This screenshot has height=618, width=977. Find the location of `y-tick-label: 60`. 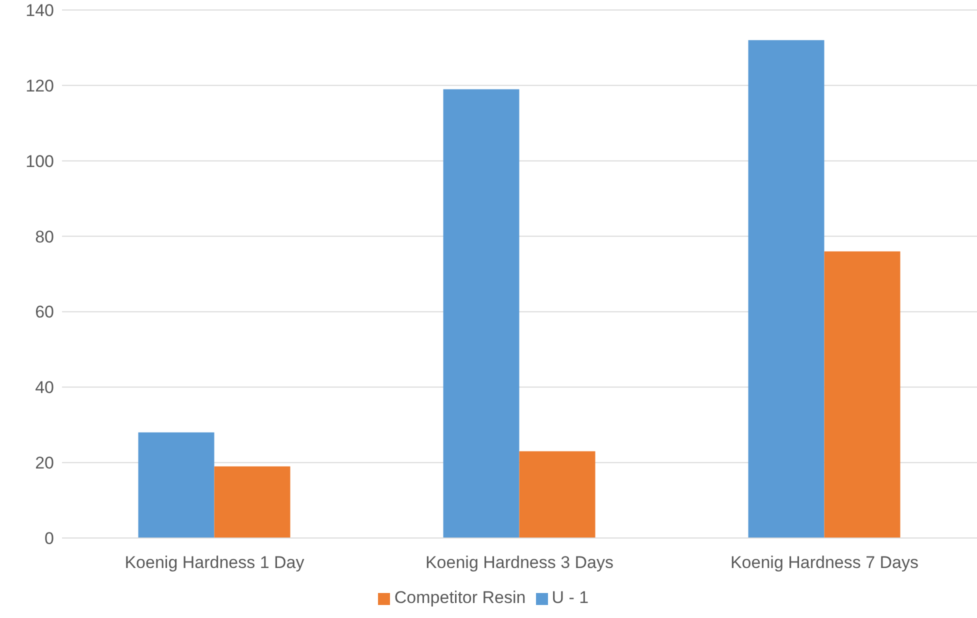

y-tick-label: 60 is located at coordinates (44, 312).